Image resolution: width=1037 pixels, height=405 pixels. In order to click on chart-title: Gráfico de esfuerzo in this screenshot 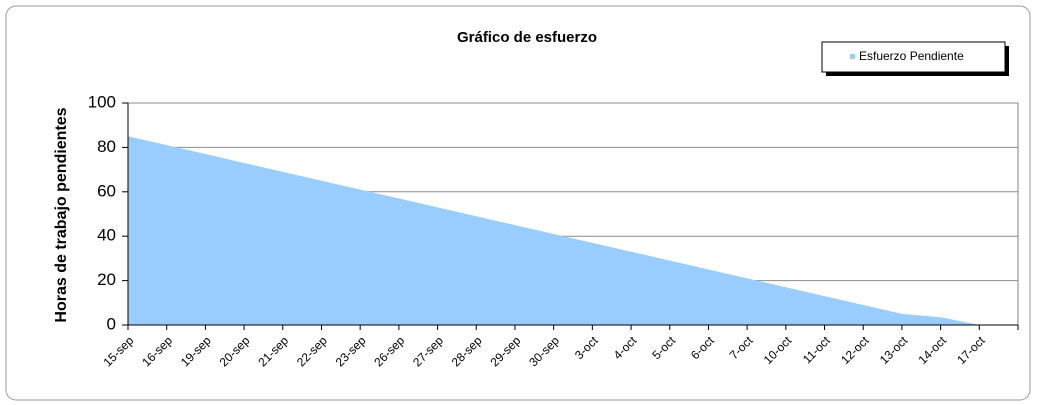, I will do `click(527, 37)`.